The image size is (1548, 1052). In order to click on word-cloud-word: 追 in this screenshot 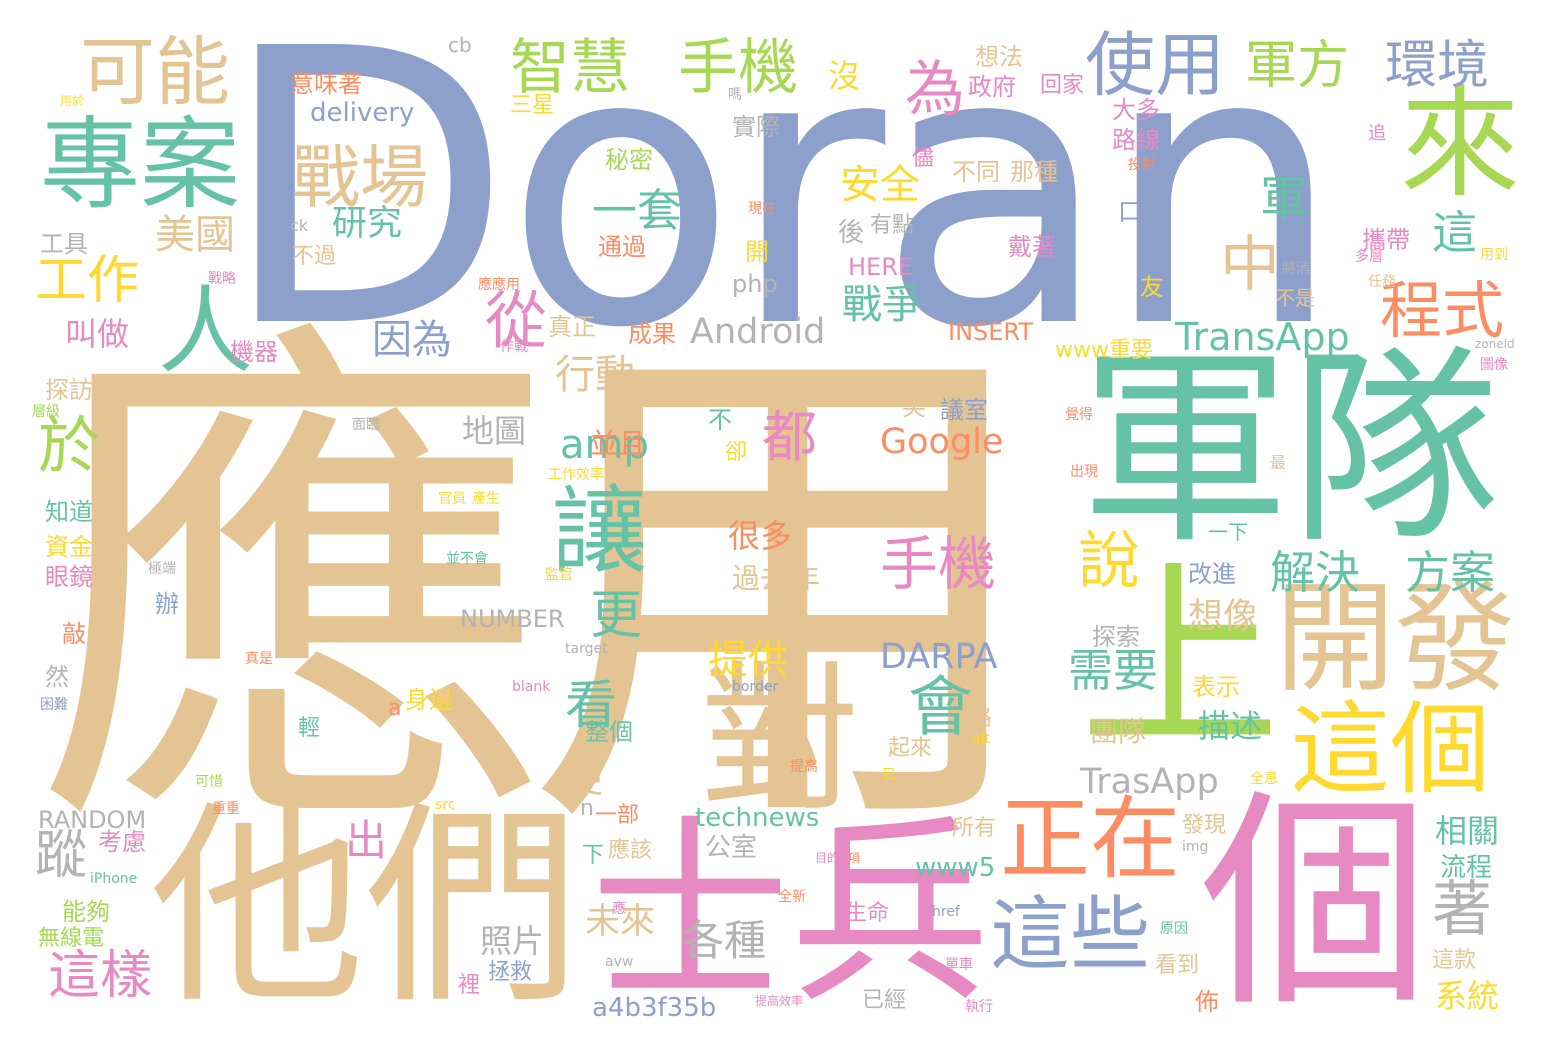, I will do `click(1377, 133)`.